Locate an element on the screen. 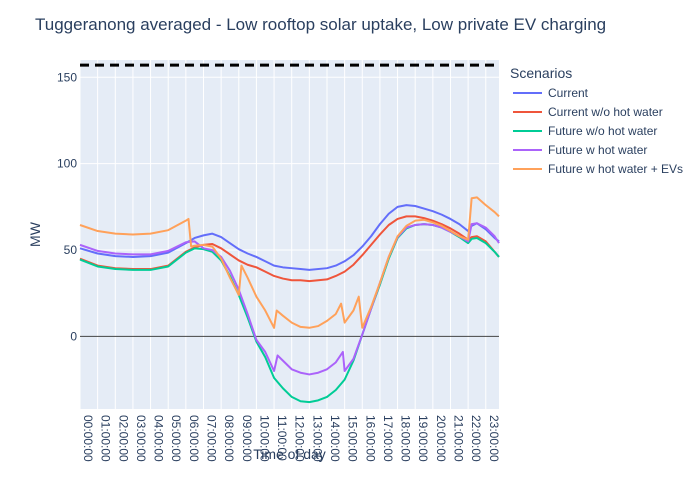 This screenshot has height=500, width=700. x-tick-label: 04:00:00 is located at coordinates (159, 438).